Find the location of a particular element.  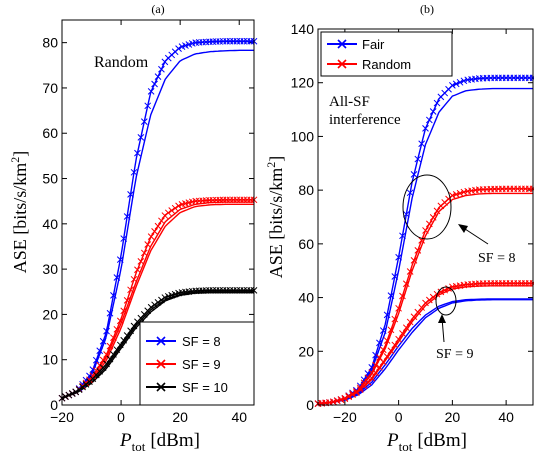

panel-a-legend-box is located at coordinates (197, 363).